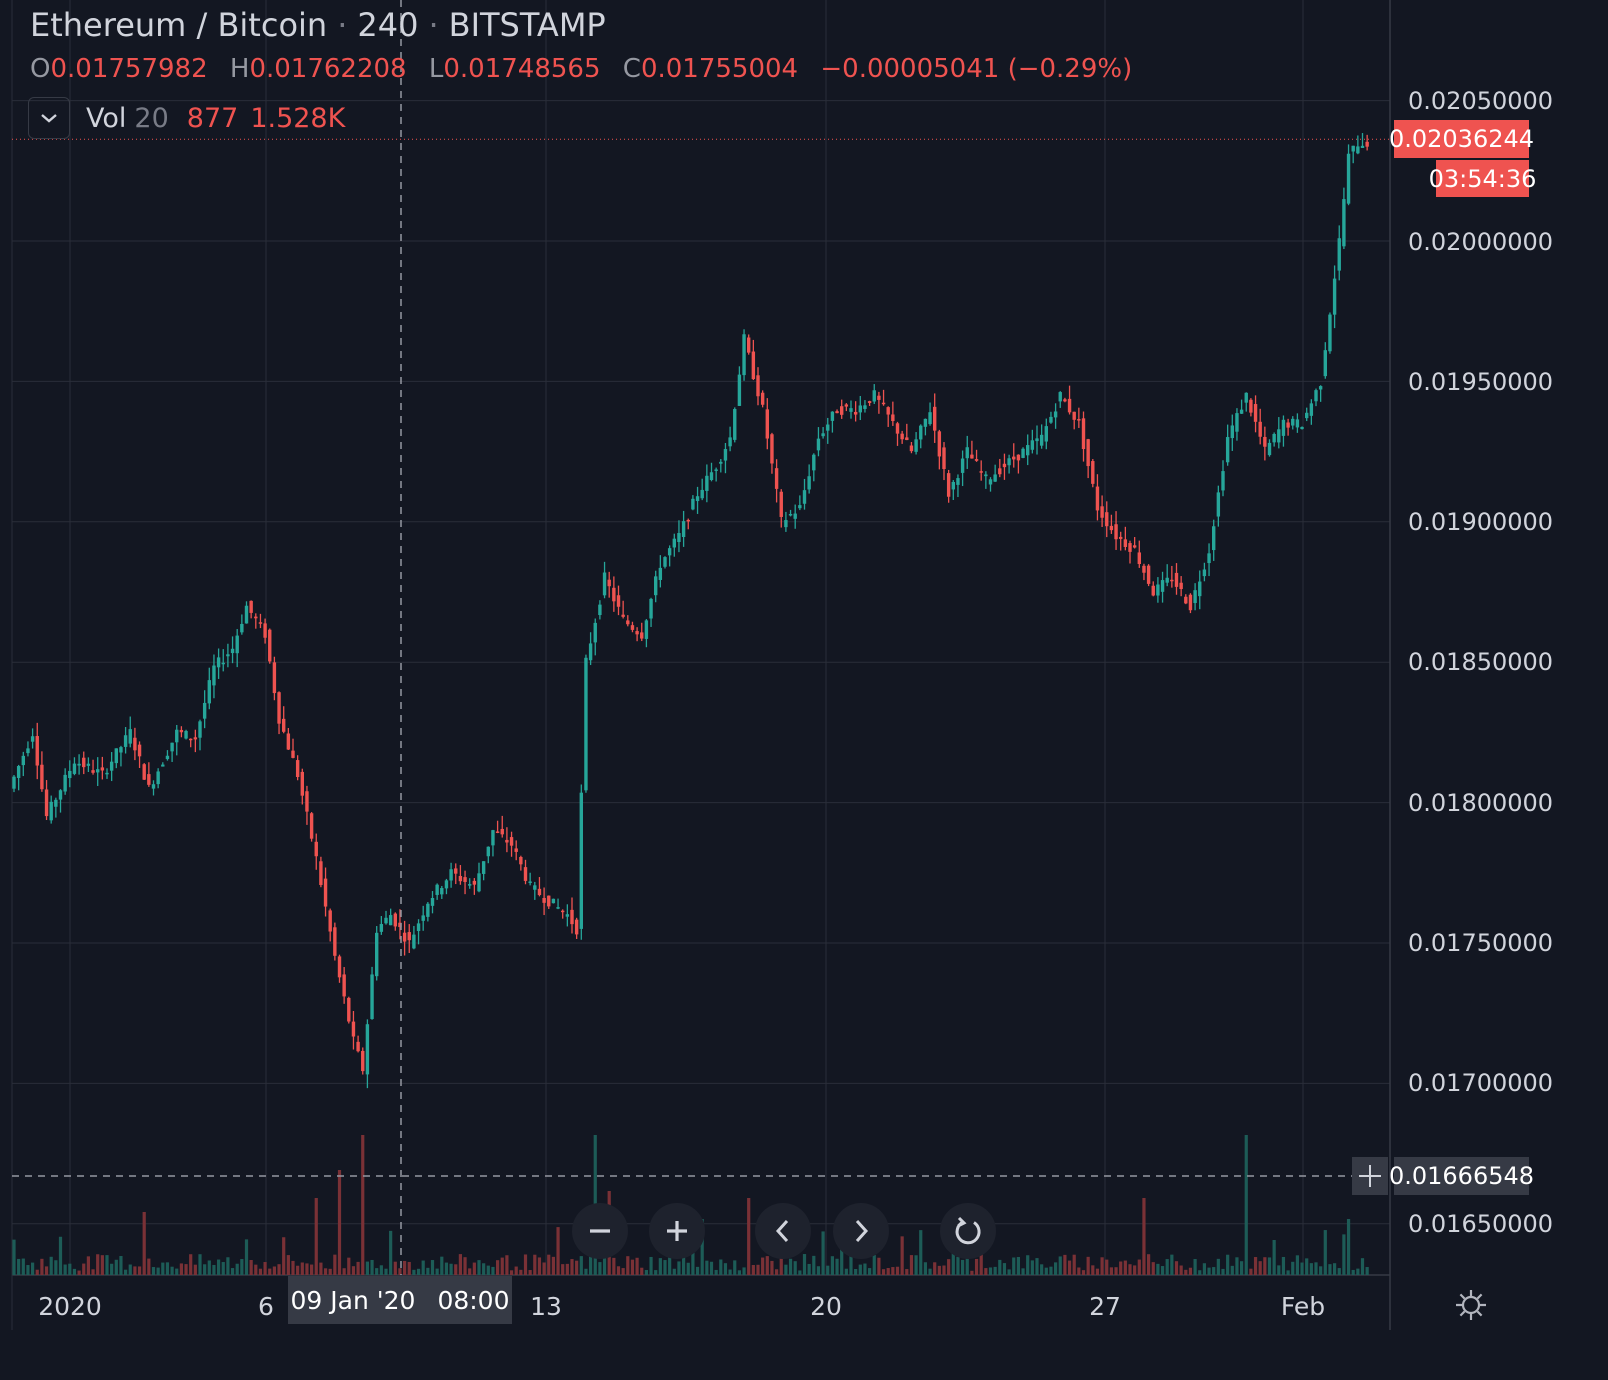  I want to click on volume-value: 877, so click(212, 118).